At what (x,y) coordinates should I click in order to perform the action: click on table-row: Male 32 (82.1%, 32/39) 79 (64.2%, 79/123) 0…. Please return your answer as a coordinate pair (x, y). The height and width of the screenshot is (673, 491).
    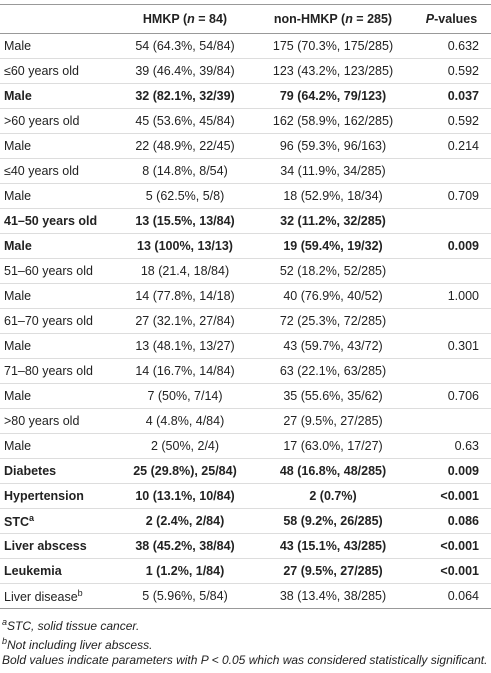
    Looking at the image, I should click on (245, 96).